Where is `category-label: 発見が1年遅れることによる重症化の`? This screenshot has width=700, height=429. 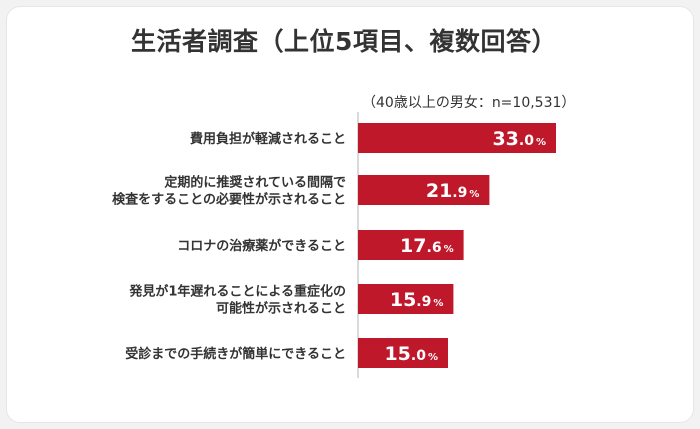 category-label: 発見が1年遅れることによる重症化の is located at coordinates (237, 292).